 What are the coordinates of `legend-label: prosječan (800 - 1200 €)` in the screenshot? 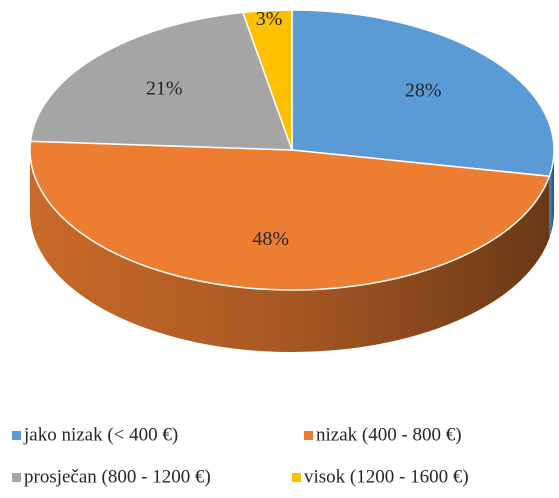 It's located at (117, 476).